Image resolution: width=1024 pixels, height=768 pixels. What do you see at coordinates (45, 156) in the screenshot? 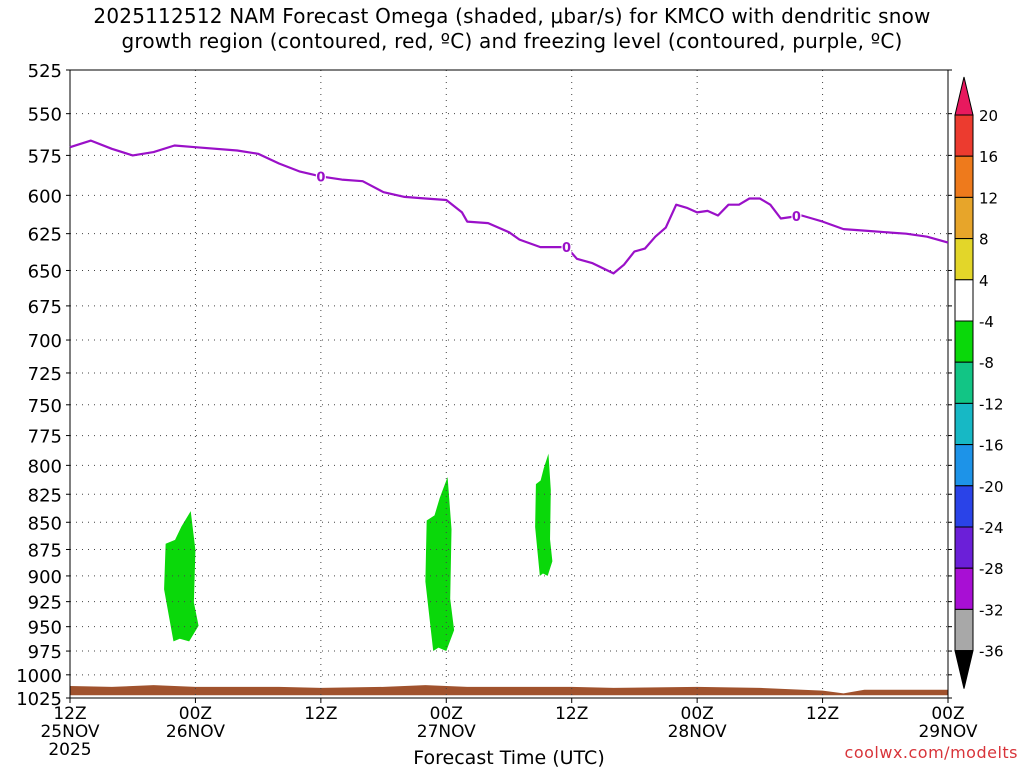
I see `y-tick-label: 575` at bounding box center [45, 156].